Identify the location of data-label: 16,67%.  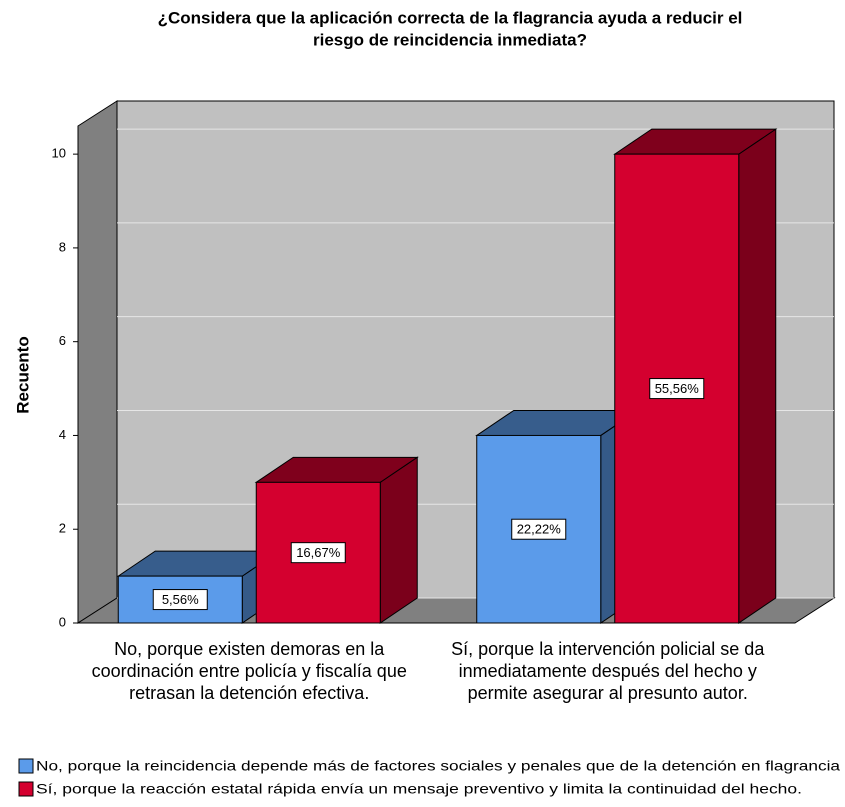
(318, 552).